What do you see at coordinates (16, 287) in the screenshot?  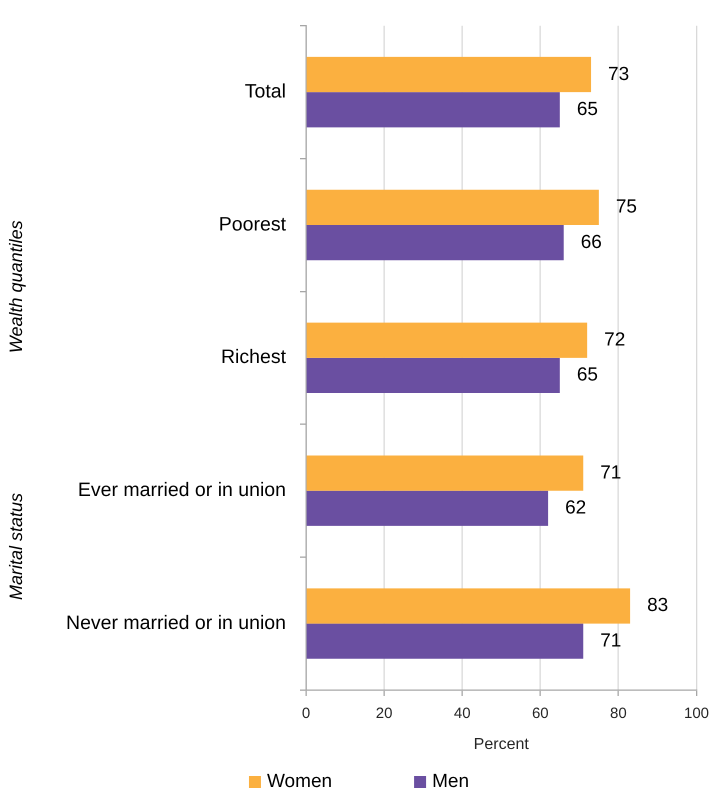 I see `text: Wealth quantiles` at bounding box center [16, 287].